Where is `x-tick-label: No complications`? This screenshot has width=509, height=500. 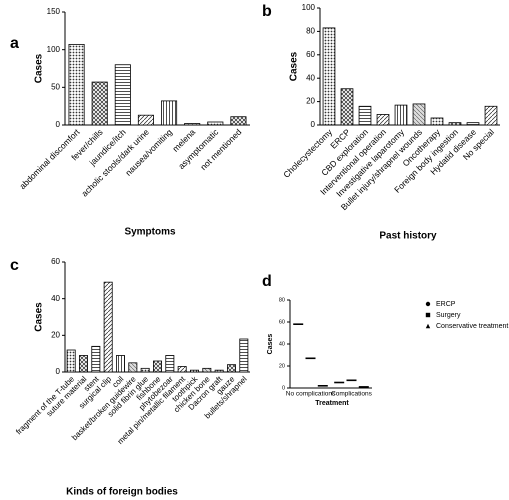
x-tick-label: No complications is located at coordinates (311, 394).